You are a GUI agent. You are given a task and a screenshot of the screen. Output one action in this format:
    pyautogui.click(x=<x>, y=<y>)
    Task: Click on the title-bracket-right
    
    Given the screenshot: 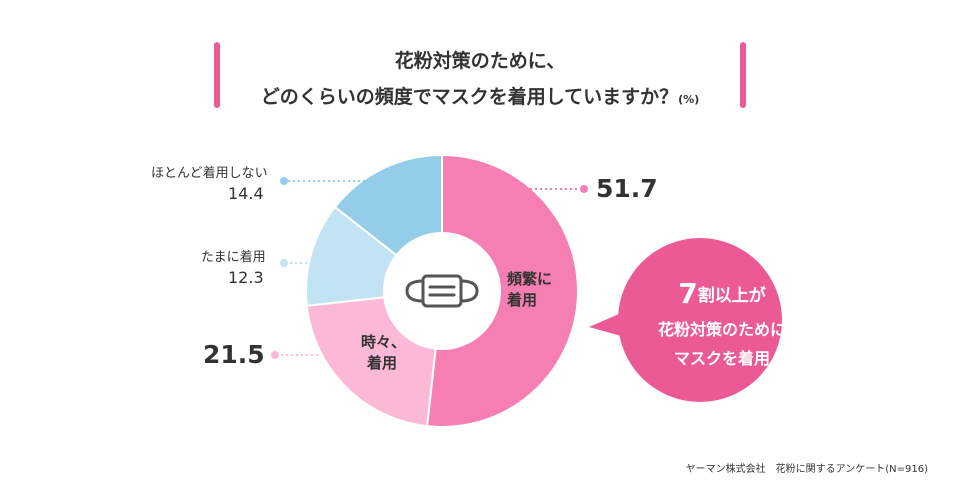 What is the action you would take?
    pyautogui.click(x=743, y=75)
    